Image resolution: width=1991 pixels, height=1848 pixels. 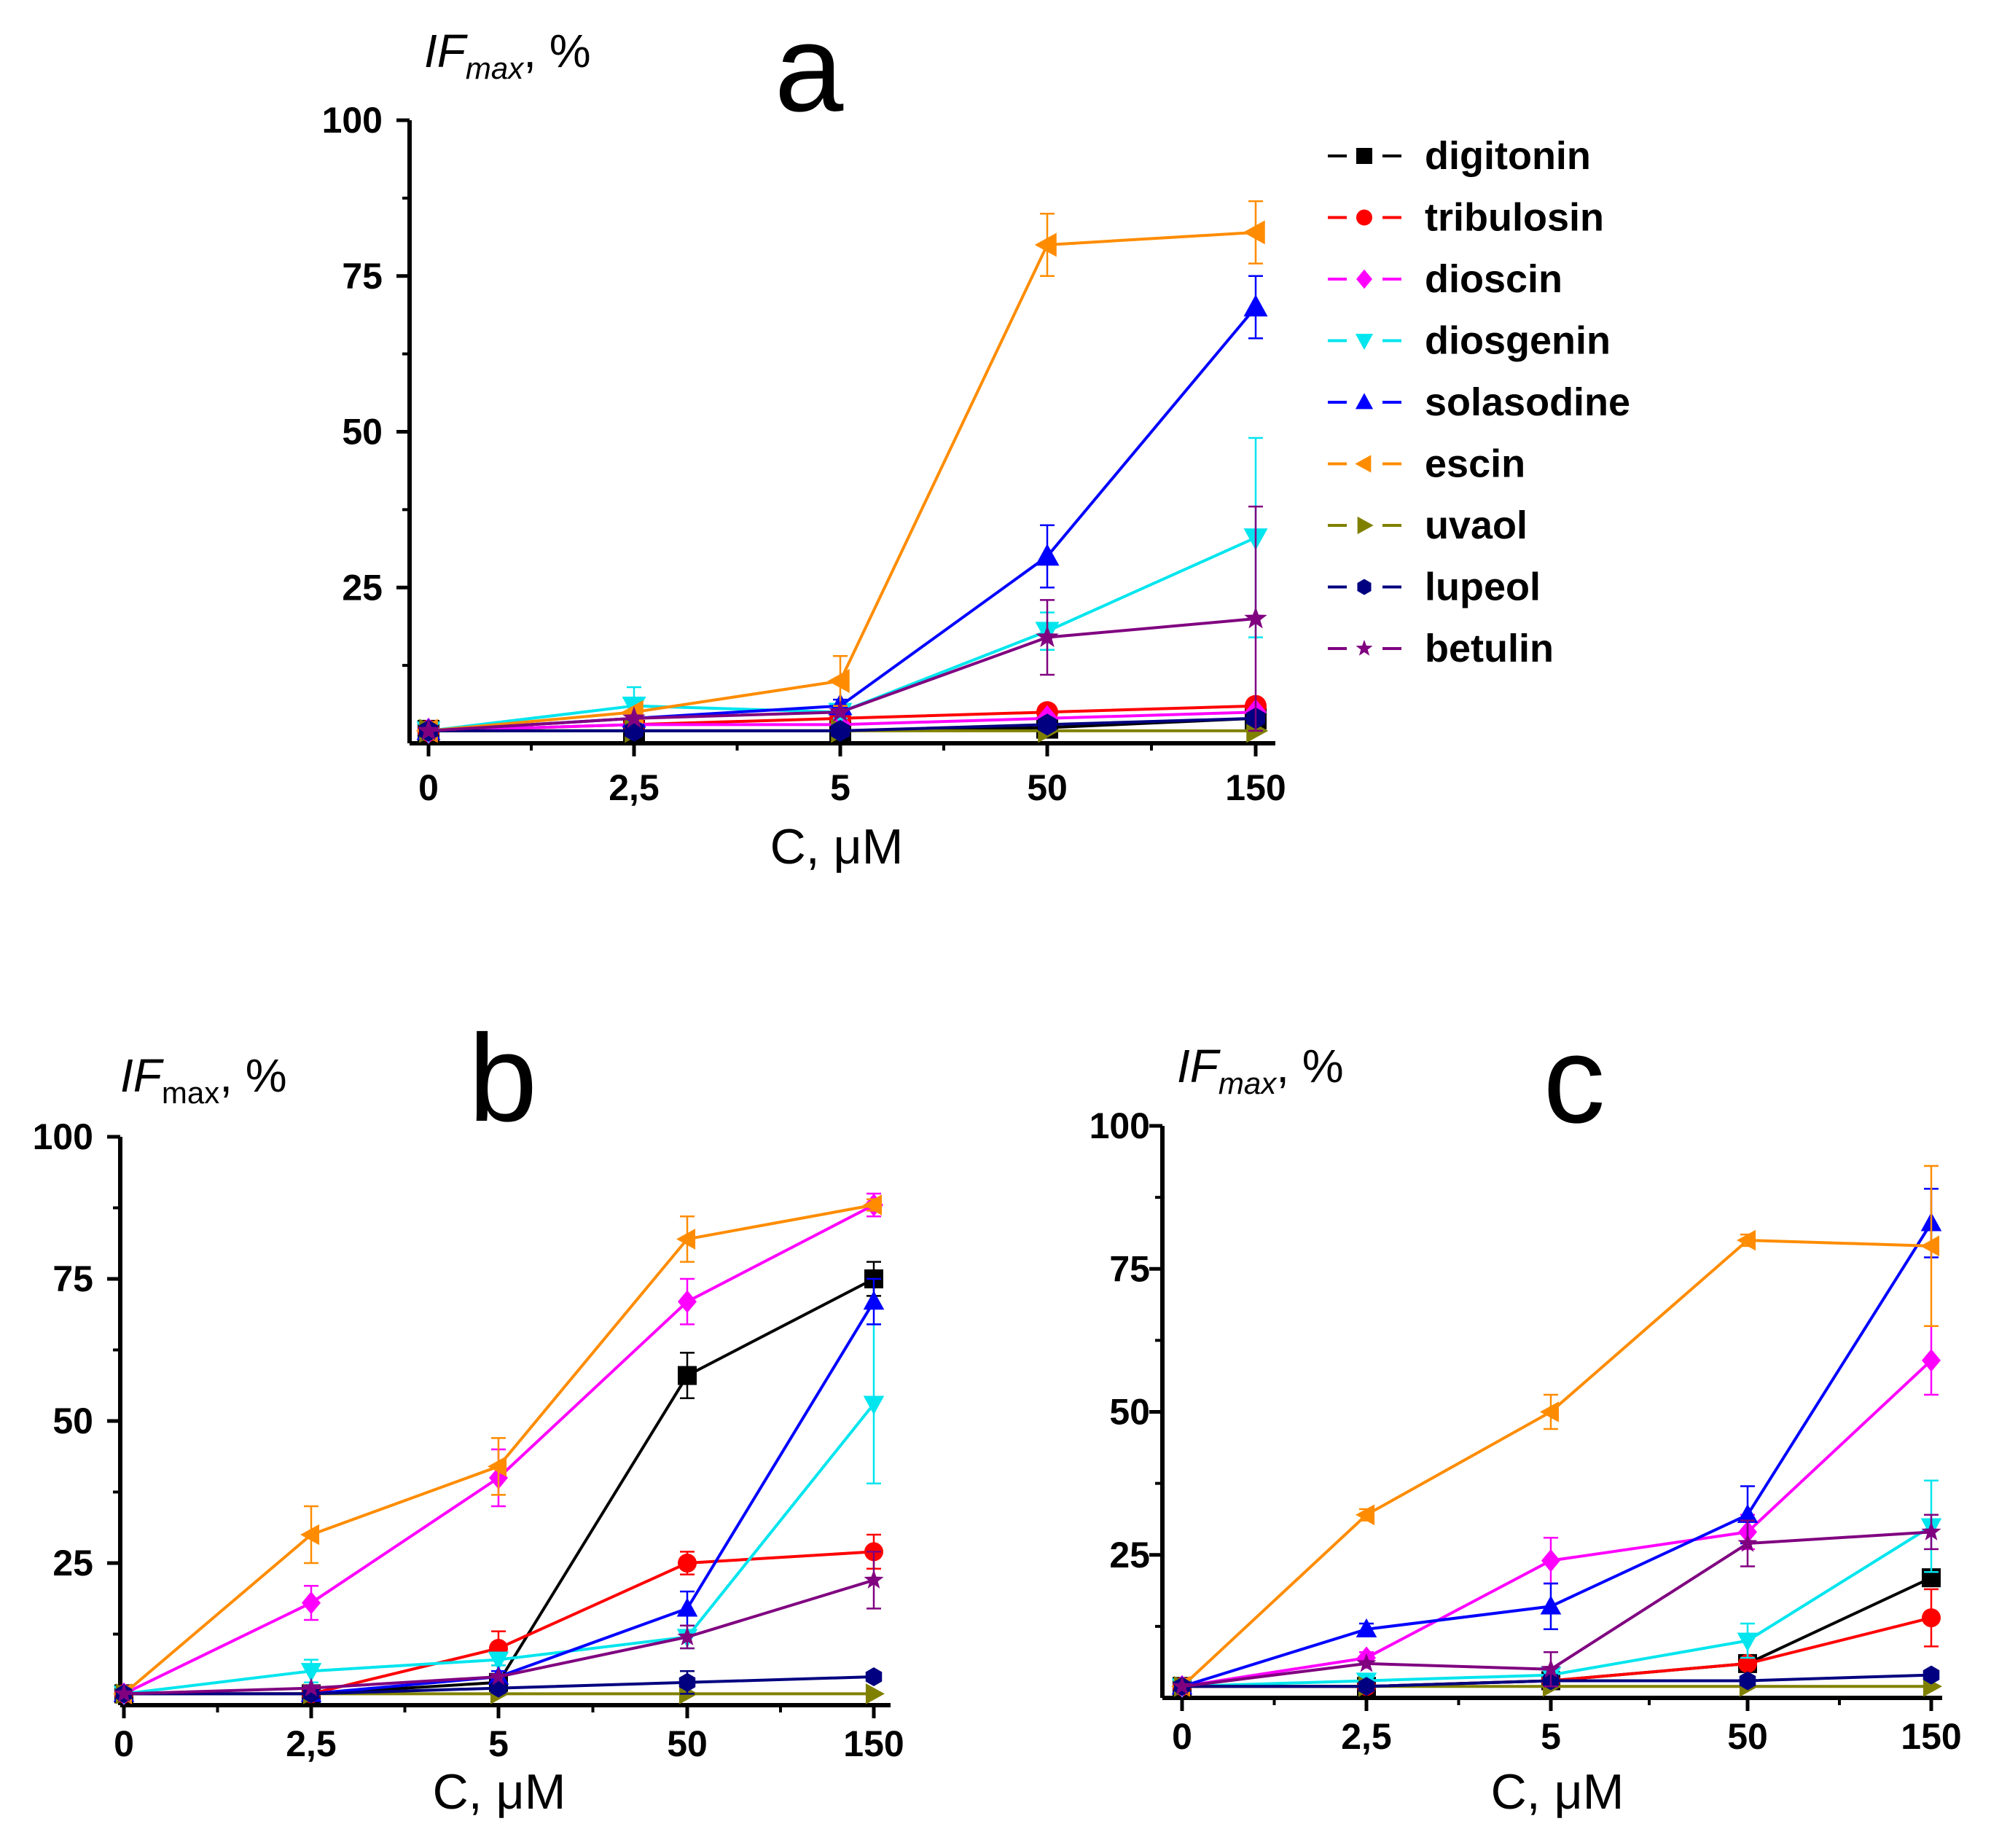 I want to click on legend-item-betulin: betulin, so click(x=1441, y=649).